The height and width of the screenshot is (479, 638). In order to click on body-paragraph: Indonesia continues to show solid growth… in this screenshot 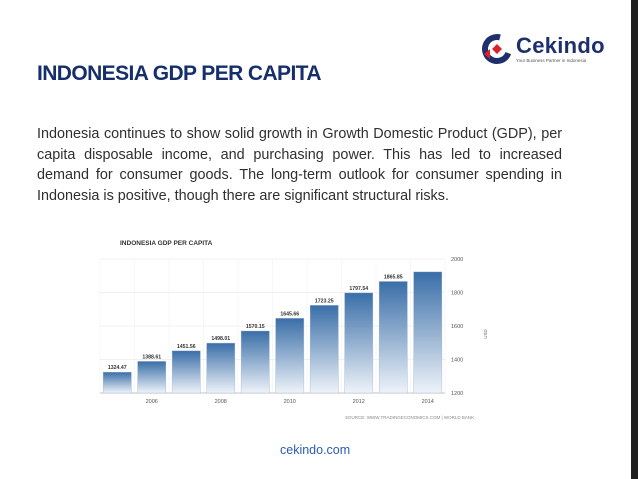, I will do `click(299, 165)`.